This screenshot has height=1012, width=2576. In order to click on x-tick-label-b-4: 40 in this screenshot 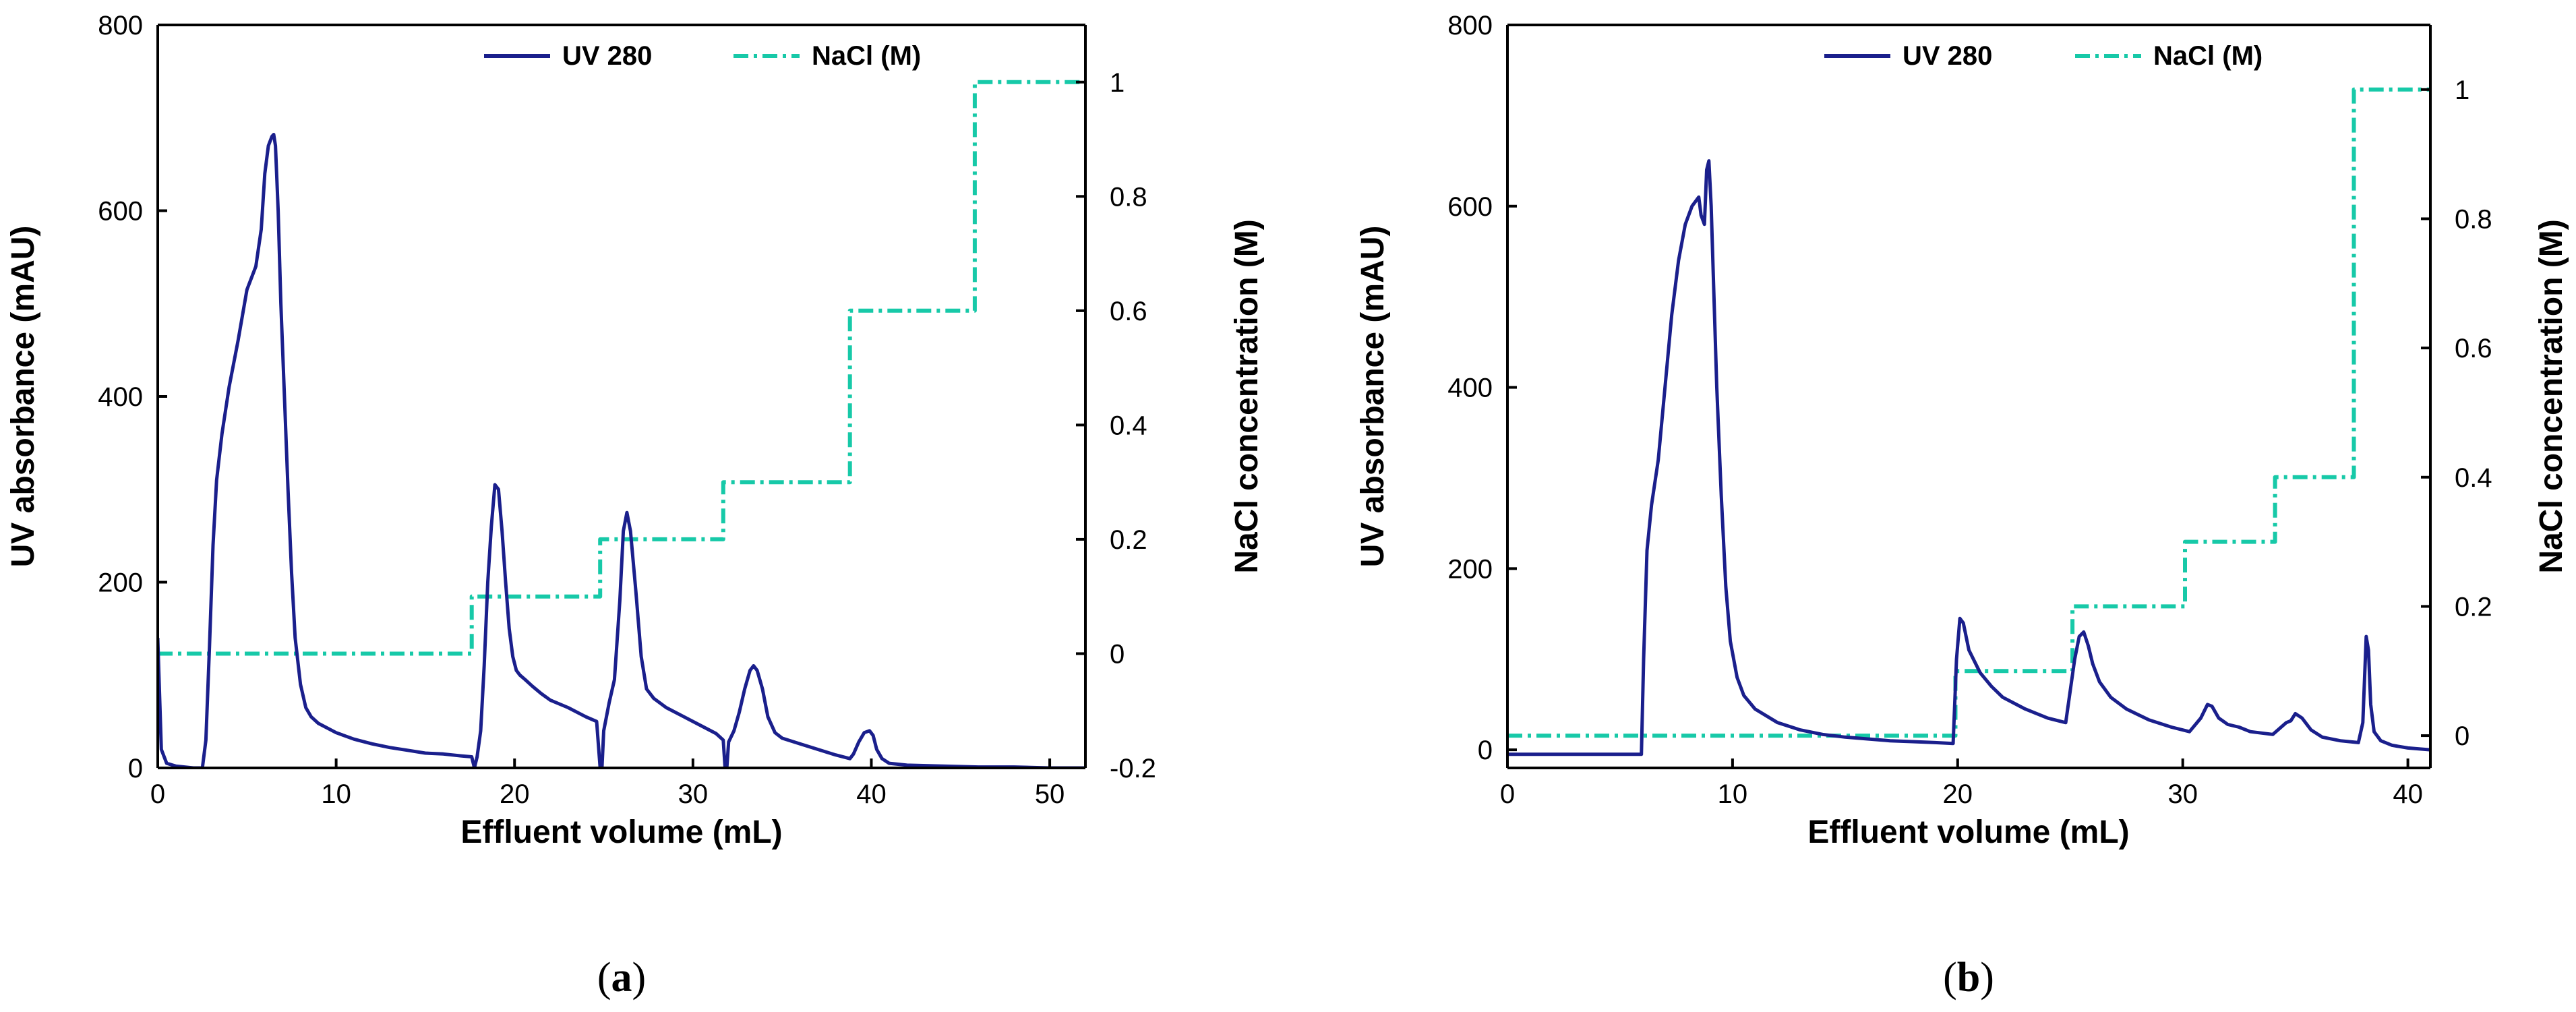, I will do `click(2408, 794)`.